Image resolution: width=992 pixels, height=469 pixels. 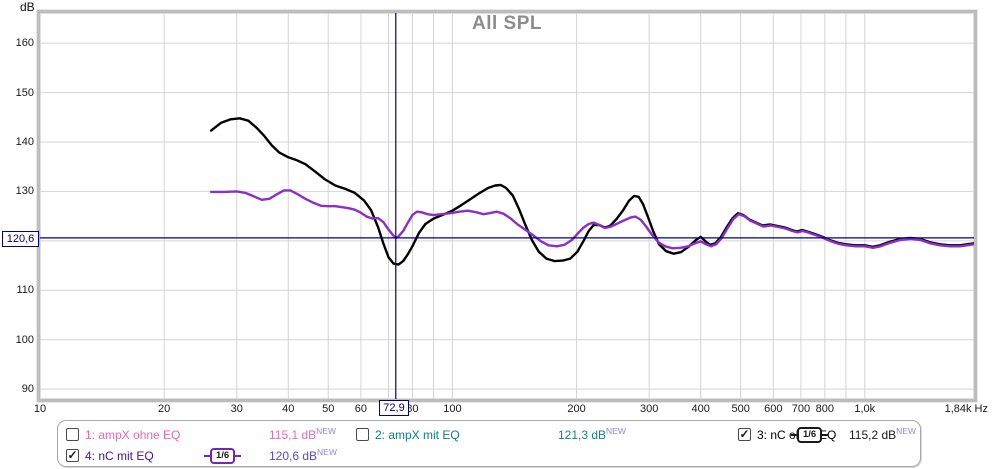 I want to click on x-tick-40: 40, so click(x=288, y=409).